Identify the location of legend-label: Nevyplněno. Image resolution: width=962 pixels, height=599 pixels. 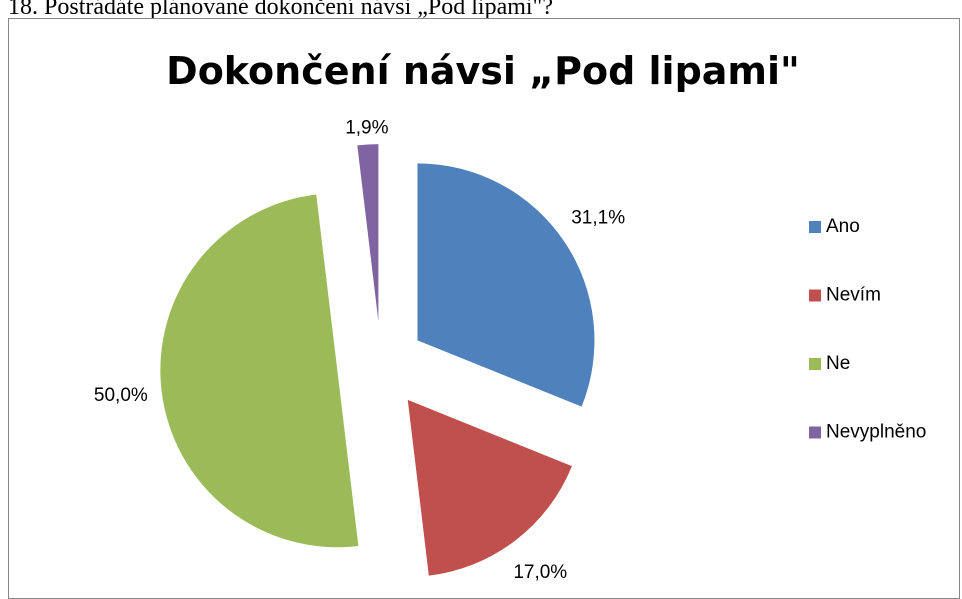
(876, 432).